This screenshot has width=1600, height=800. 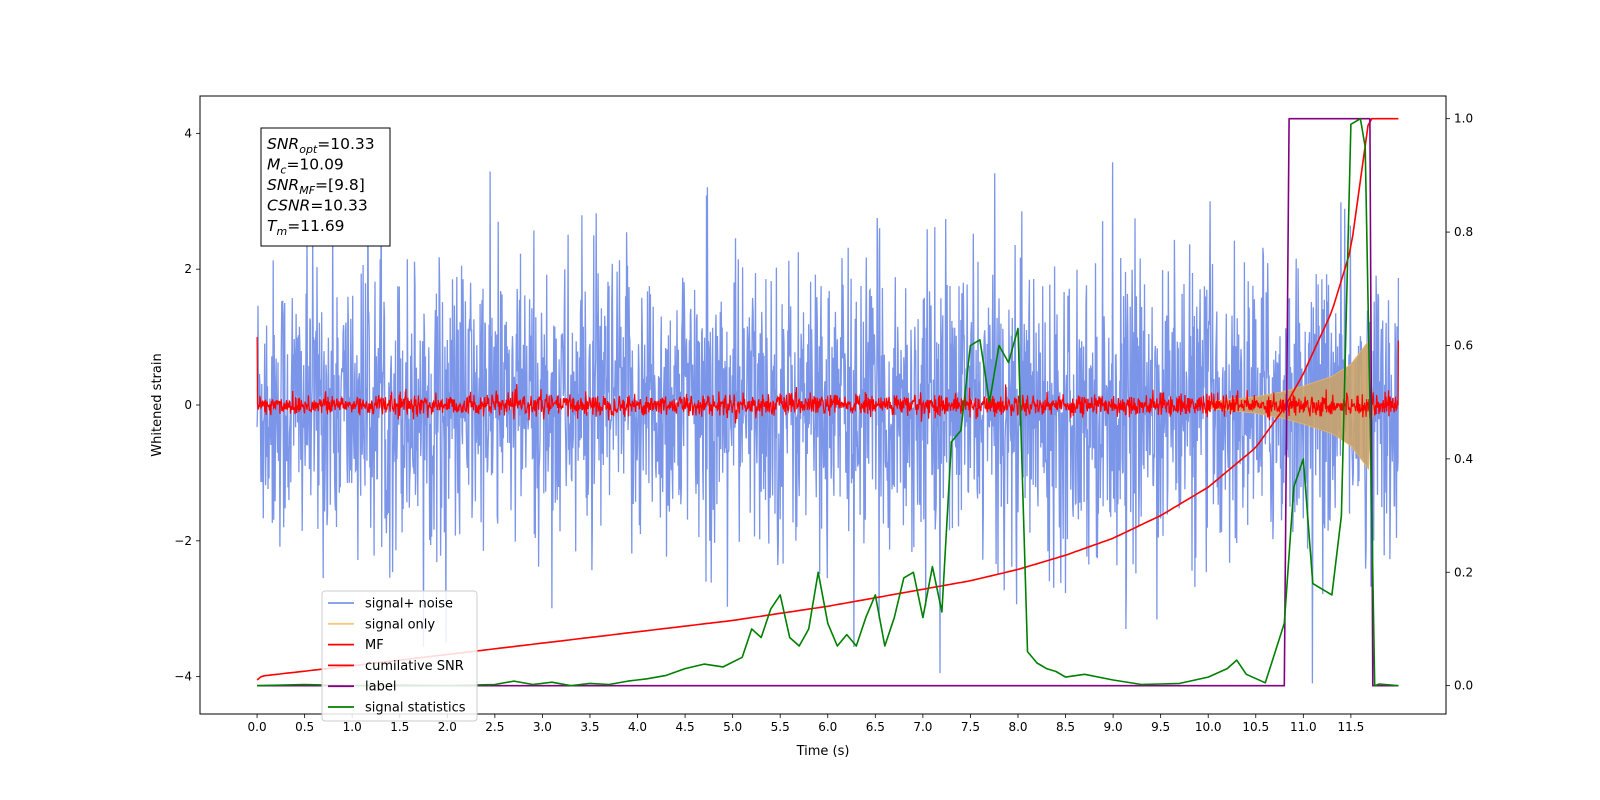 What do you see at coordinates (685, 727) in the screenshot?
I see `x-tick-label: 4.5` at bounding box center [685, 727].